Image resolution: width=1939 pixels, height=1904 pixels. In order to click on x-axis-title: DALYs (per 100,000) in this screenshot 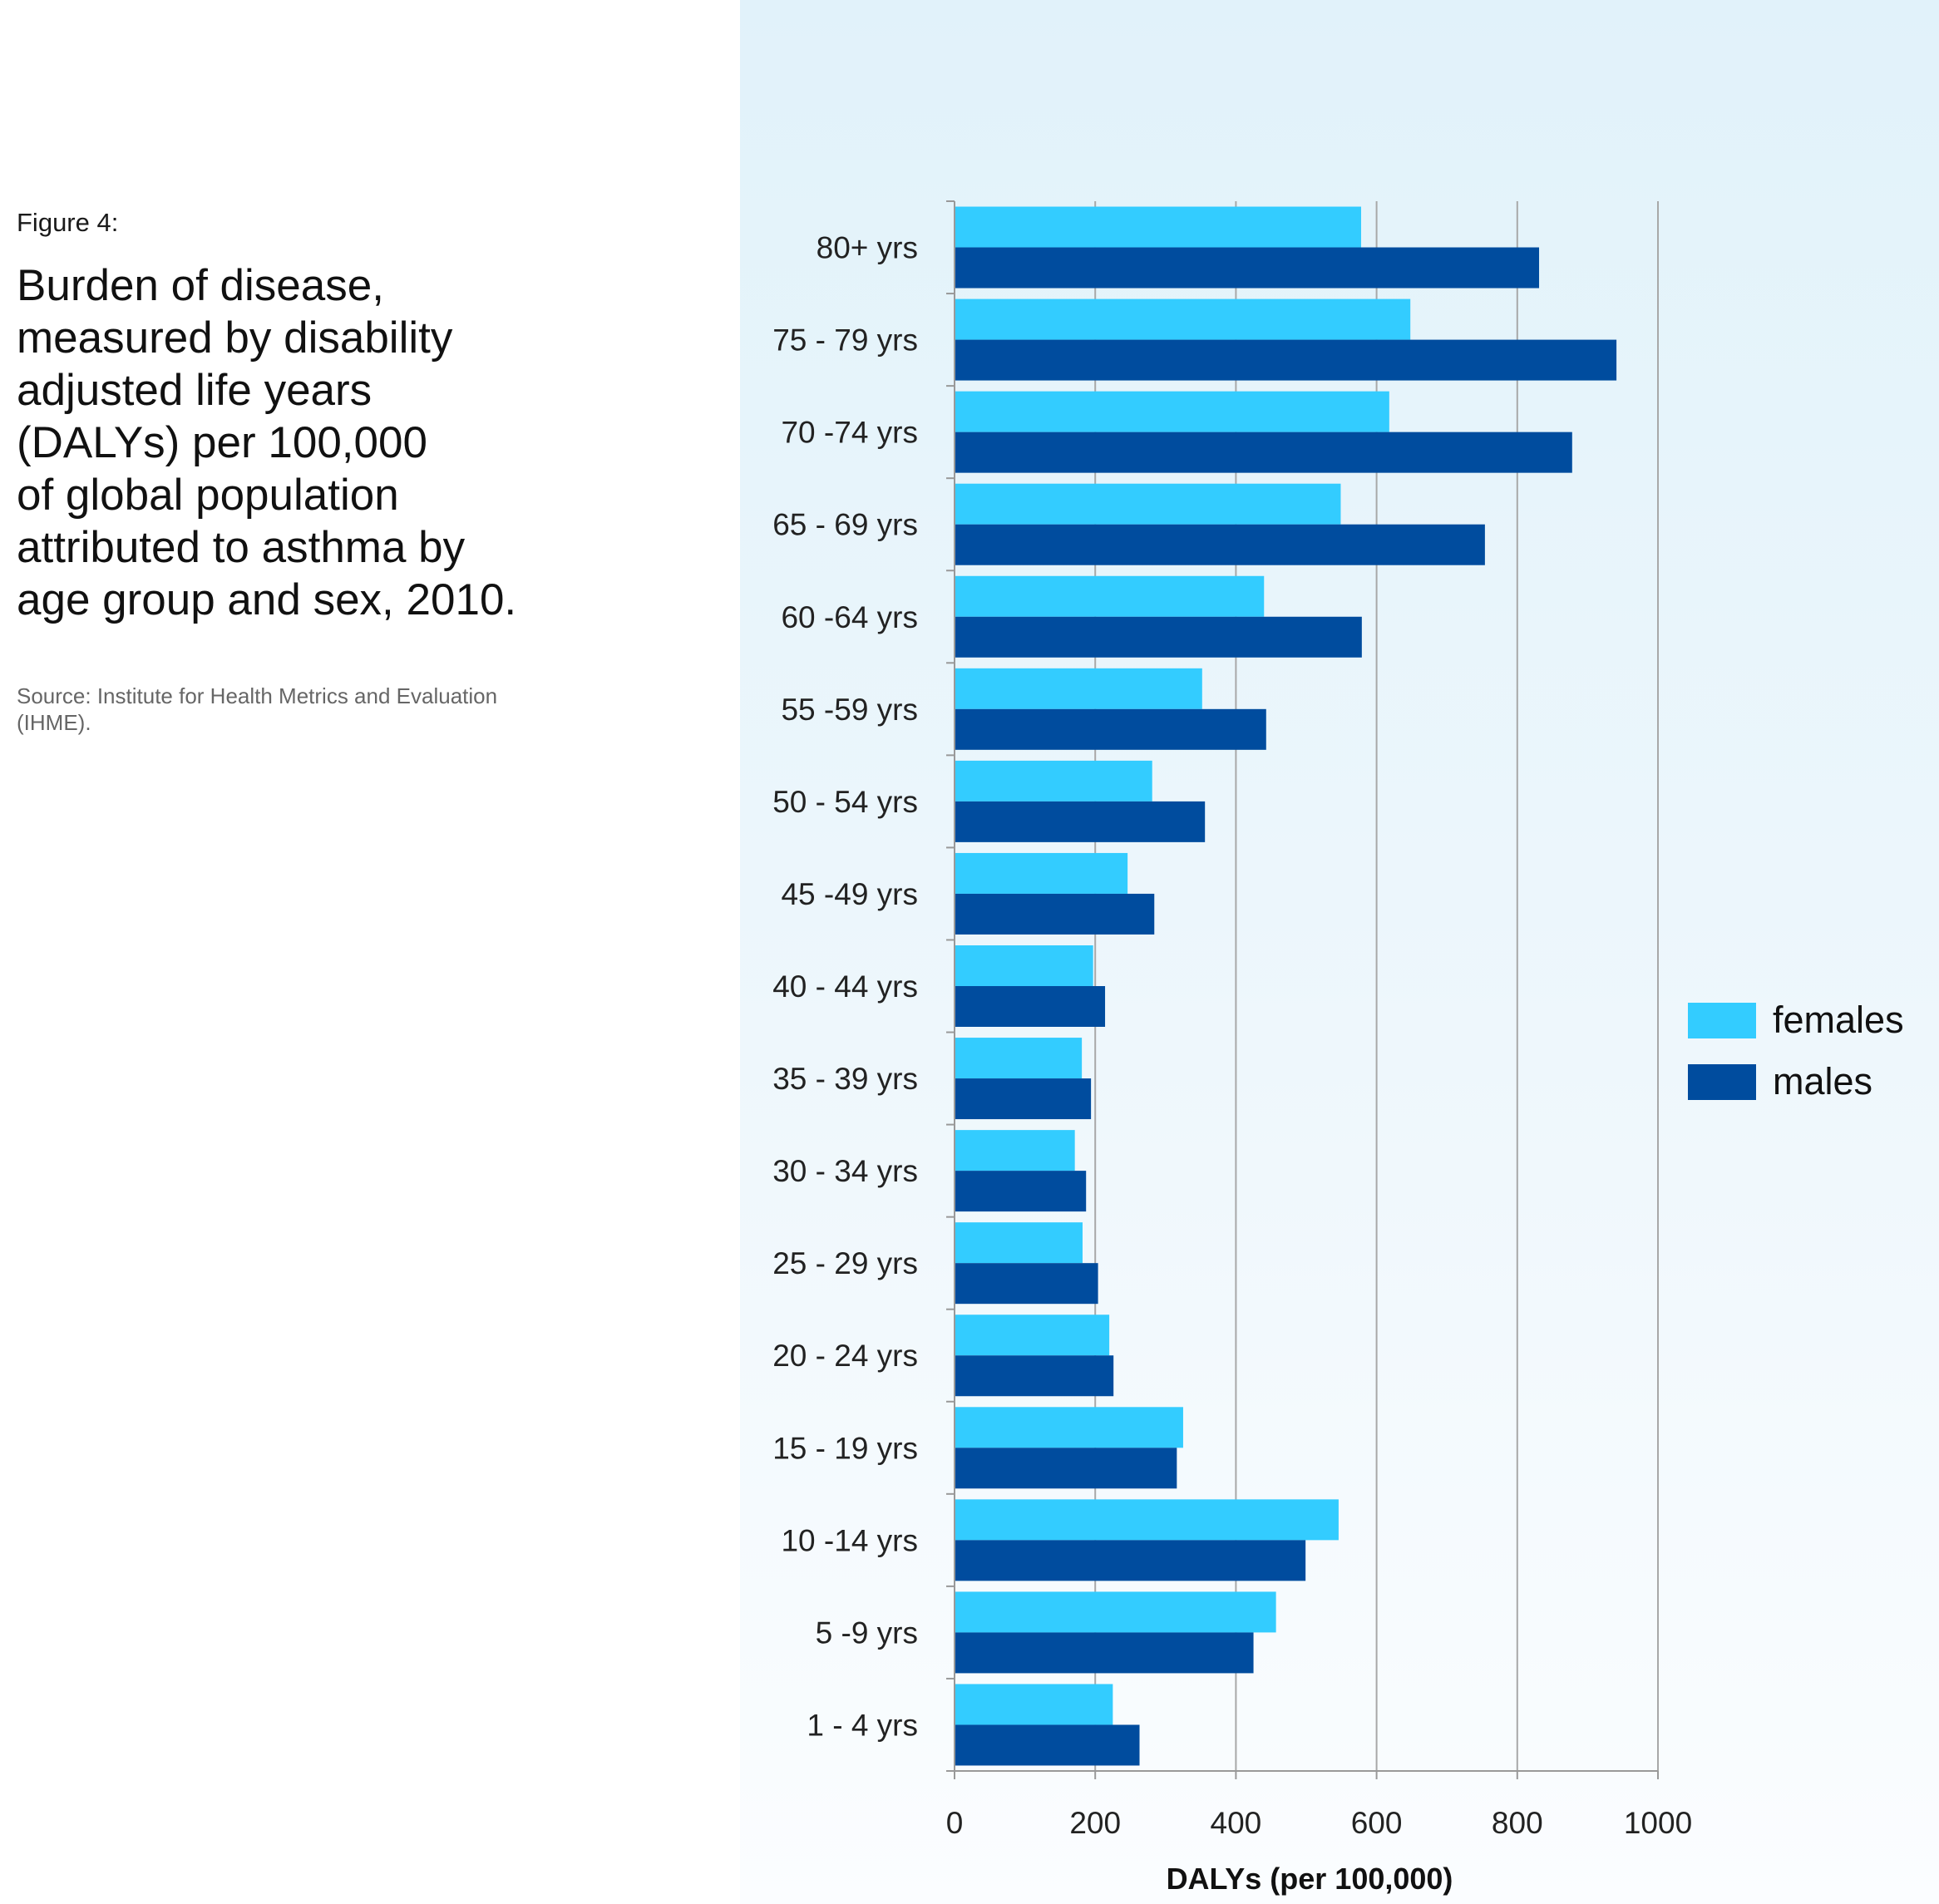, I will do `click(1310, 1879)`.